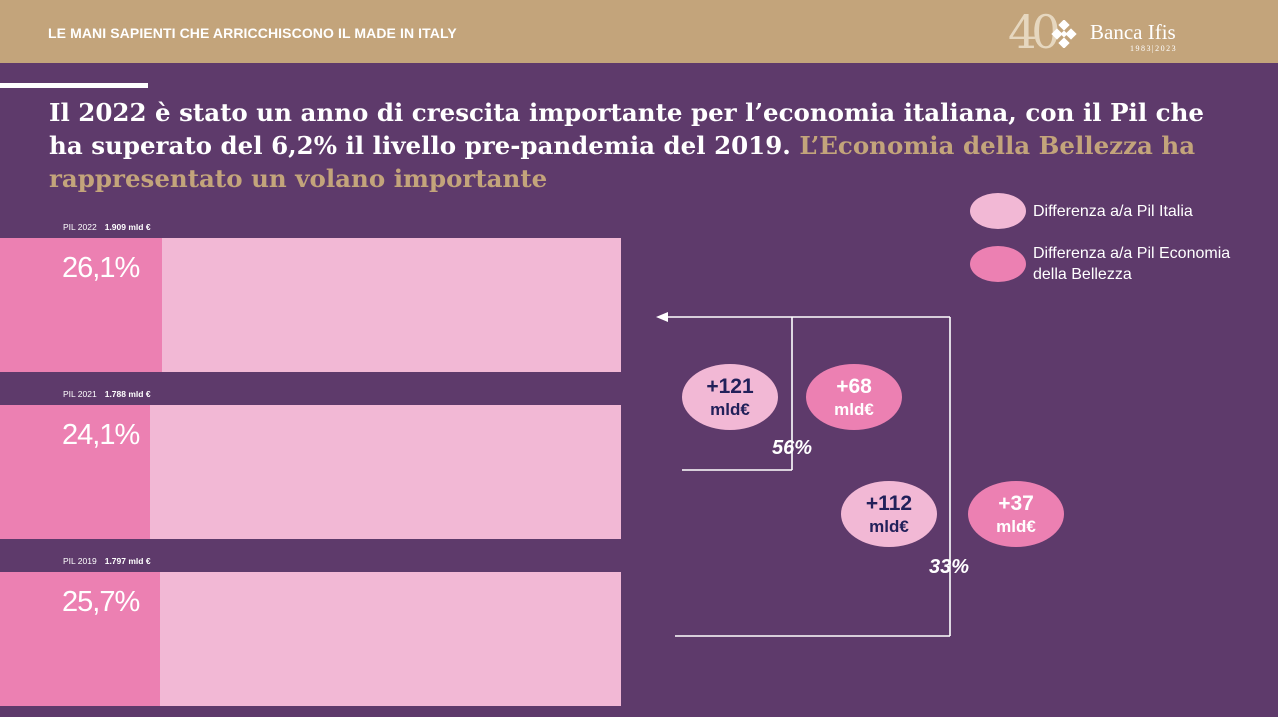  I want to click on bar-pil-value: 1.788 mld €, so click(127, 394).